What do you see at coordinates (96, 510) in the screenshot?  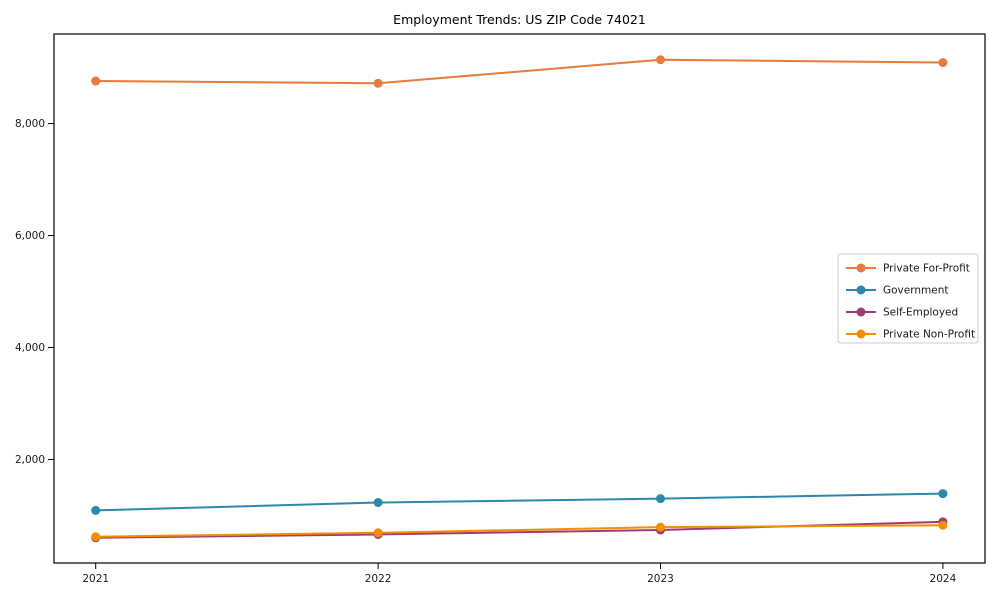 I see `data-point-government-2021` at bounding box center [96, 510].